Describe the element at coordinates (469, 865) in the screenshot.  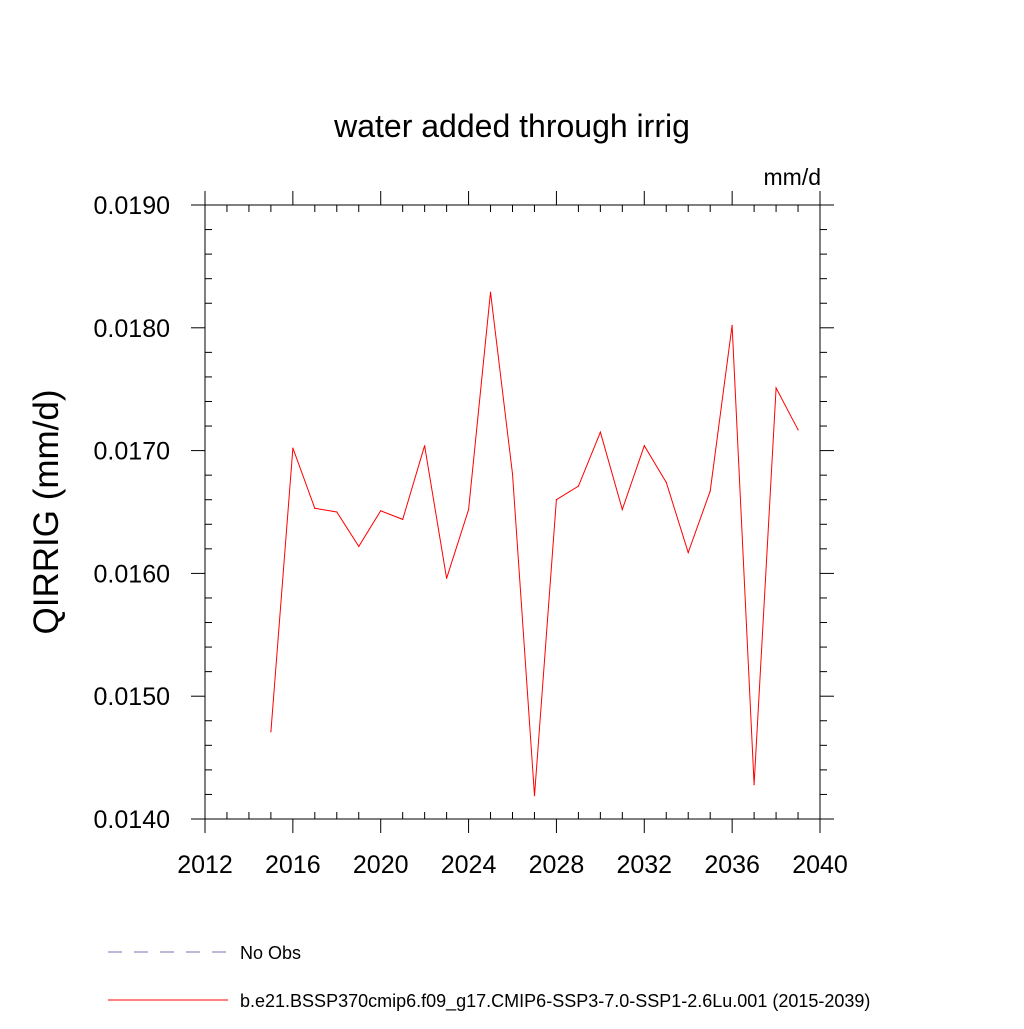
I see `x-tick-label: 2024` at that location.